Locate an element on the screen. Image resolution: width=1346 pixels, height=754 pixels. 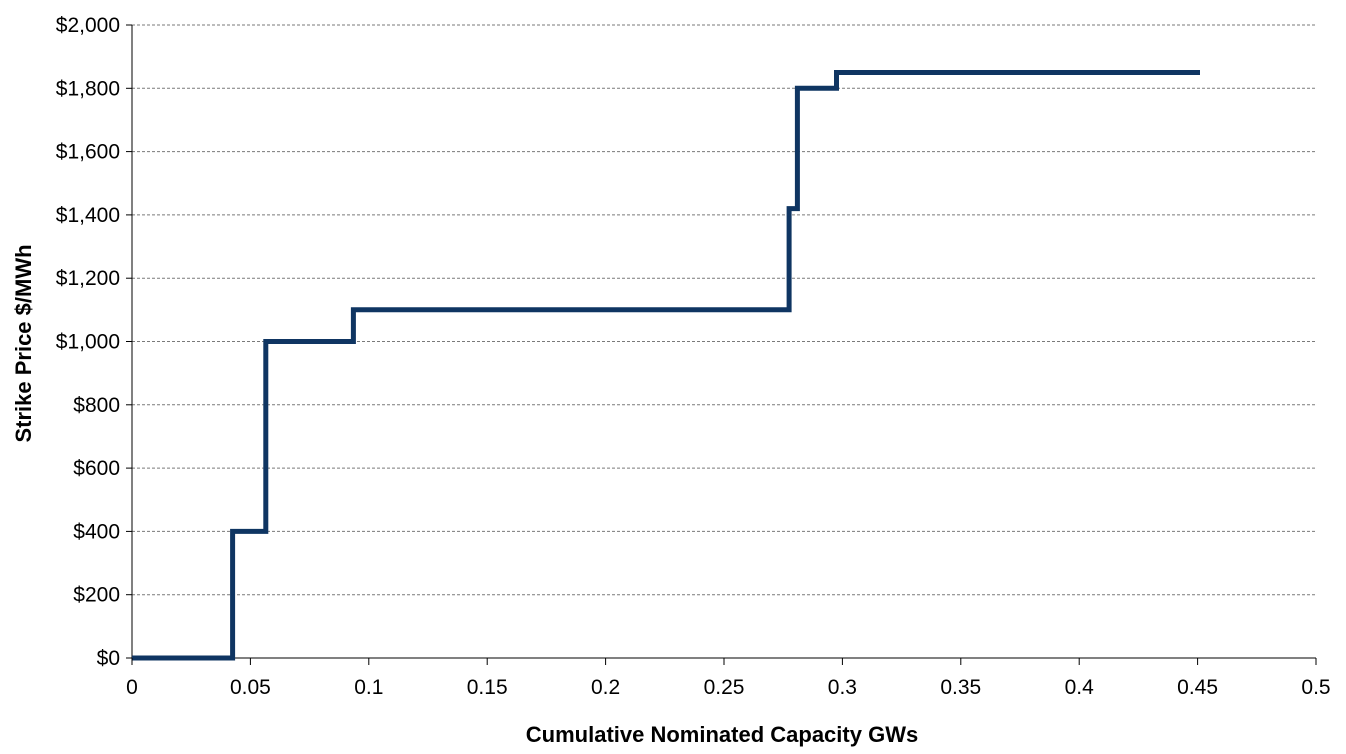
y-tick-label-0: $0 is located at coordinates (108, 658).